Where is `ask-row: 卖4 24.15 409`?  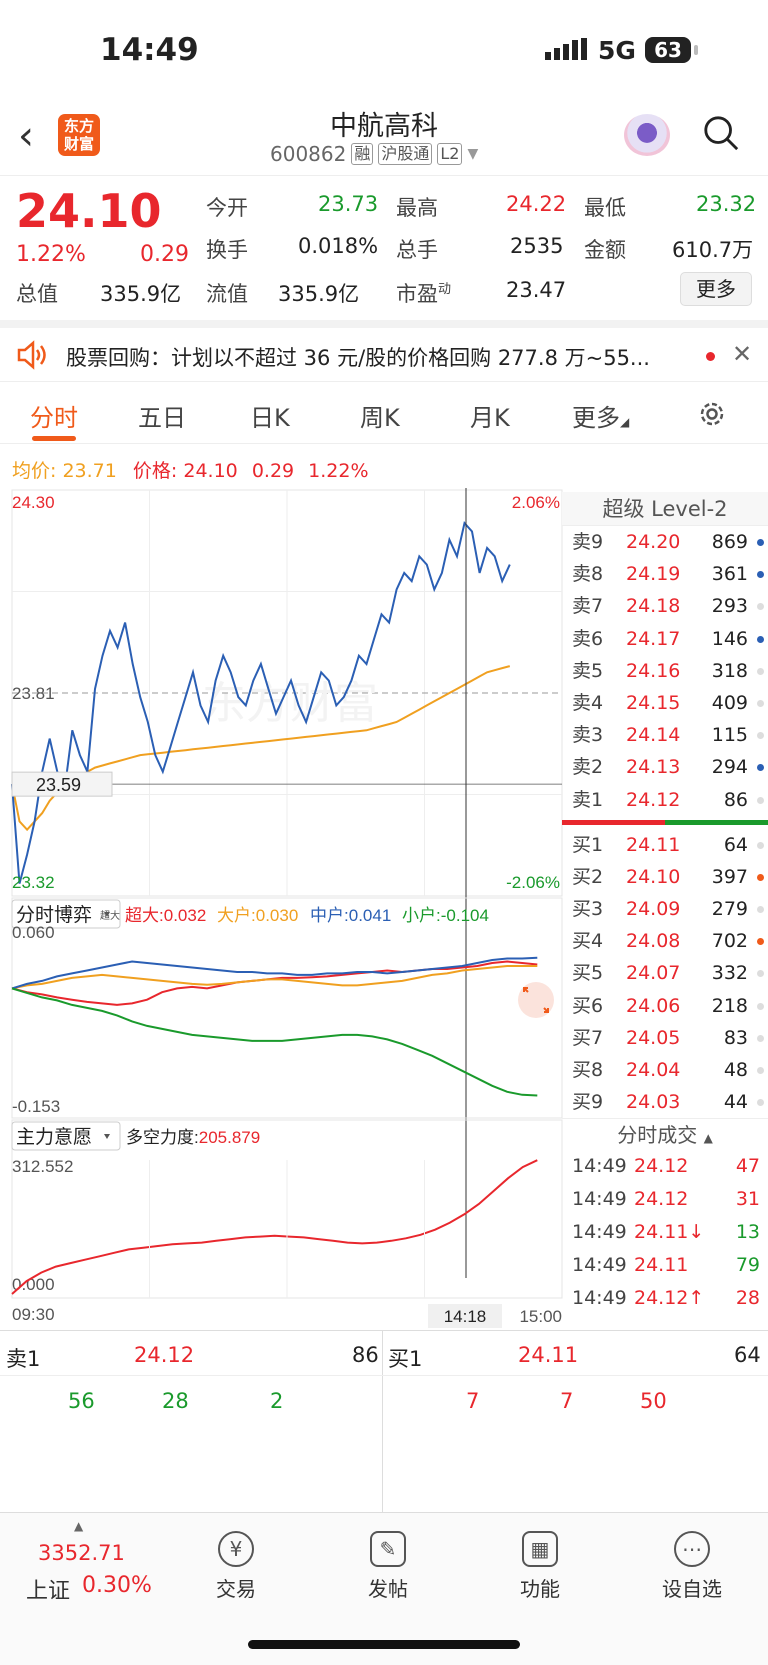
ask-row: 卖4 24.15 409 is located at coordinates (665, 703).